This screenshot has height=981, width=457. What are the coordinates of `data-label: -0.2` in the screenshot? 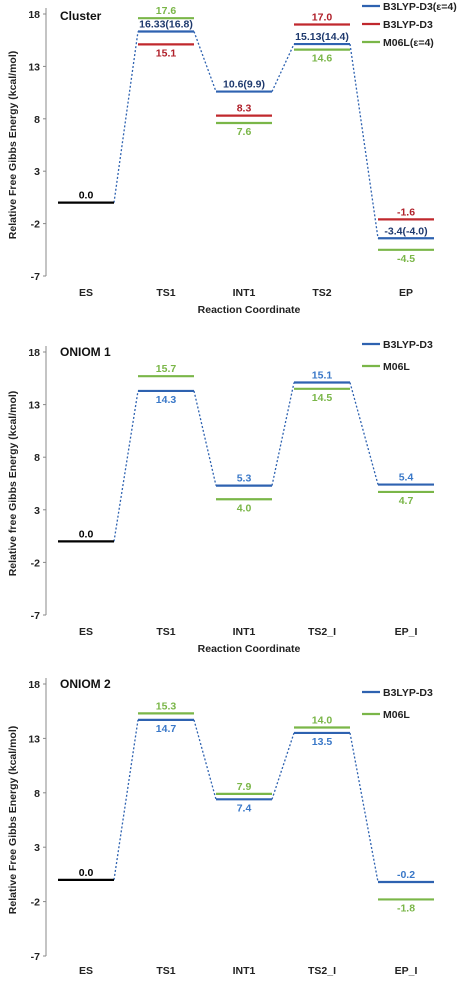 It's located at (406, 875).